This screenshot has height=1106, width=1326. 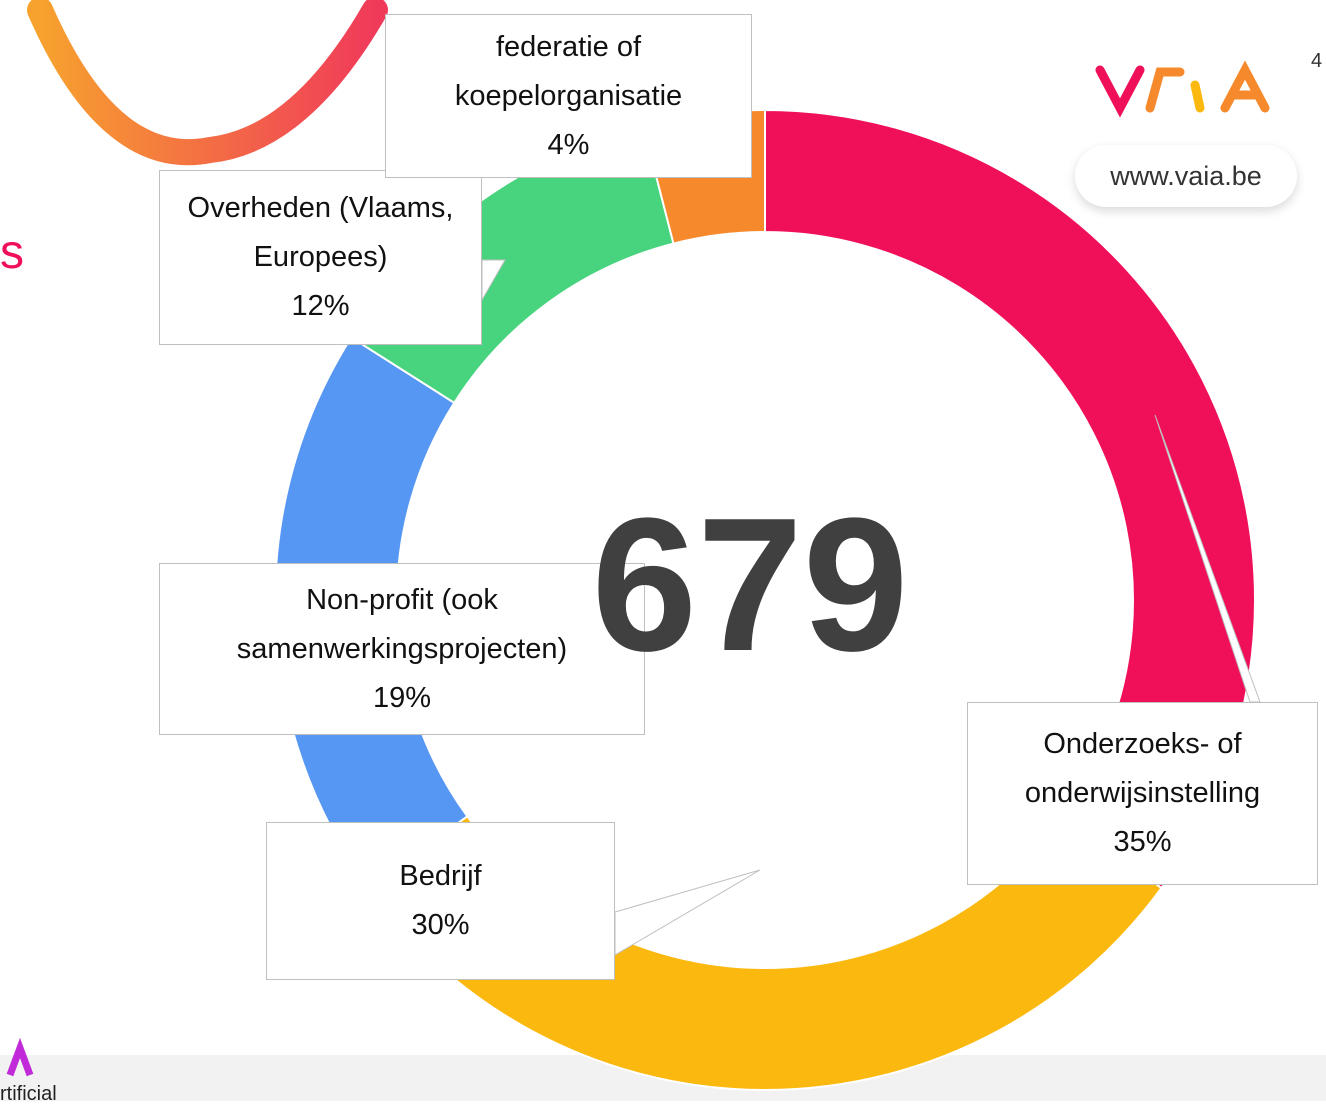 I want to click on value-label: 4%, so click(x=568, y=144).